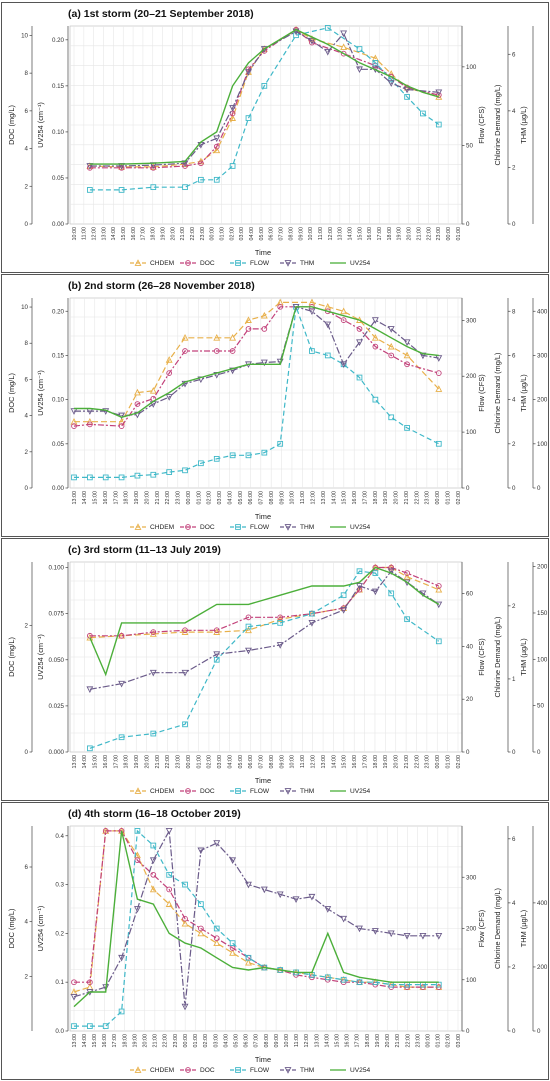  Describe the element at coordinates (40, 125) in the screenshot. I see `axis-label: UV254 (cm⁻¹)` at that location.